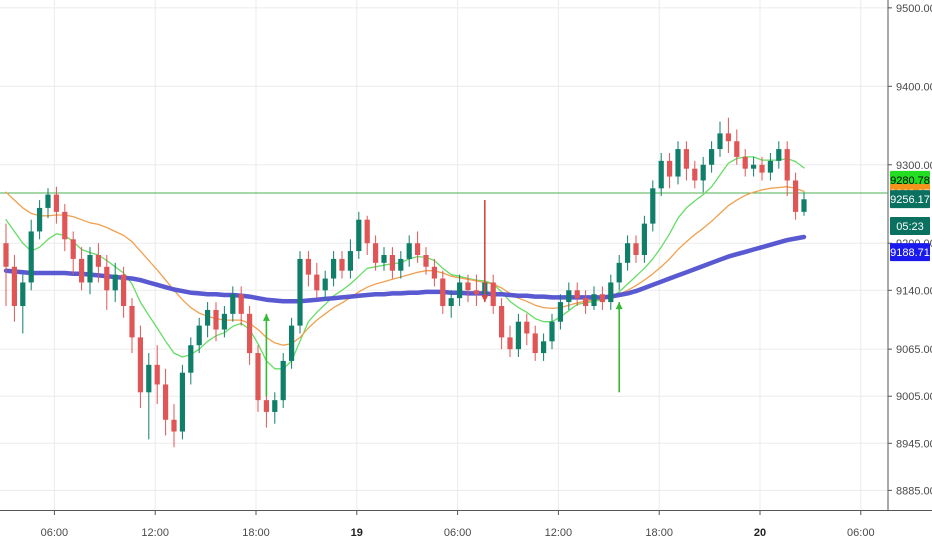 This screenshot has width=932, height=550. Describe the element at coordinates (357, 533) in the screenshot. I see `x-tick-label: 19` at that location.